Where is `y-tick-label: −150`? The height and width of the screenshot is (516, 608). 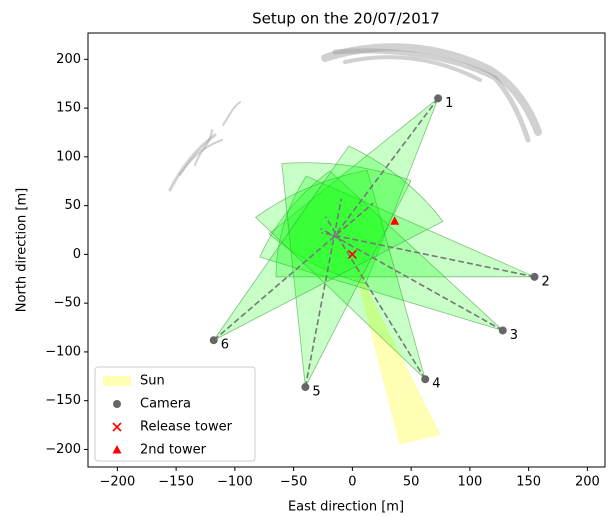 y-tick-label: −150 is located at coordinates (63, 400).